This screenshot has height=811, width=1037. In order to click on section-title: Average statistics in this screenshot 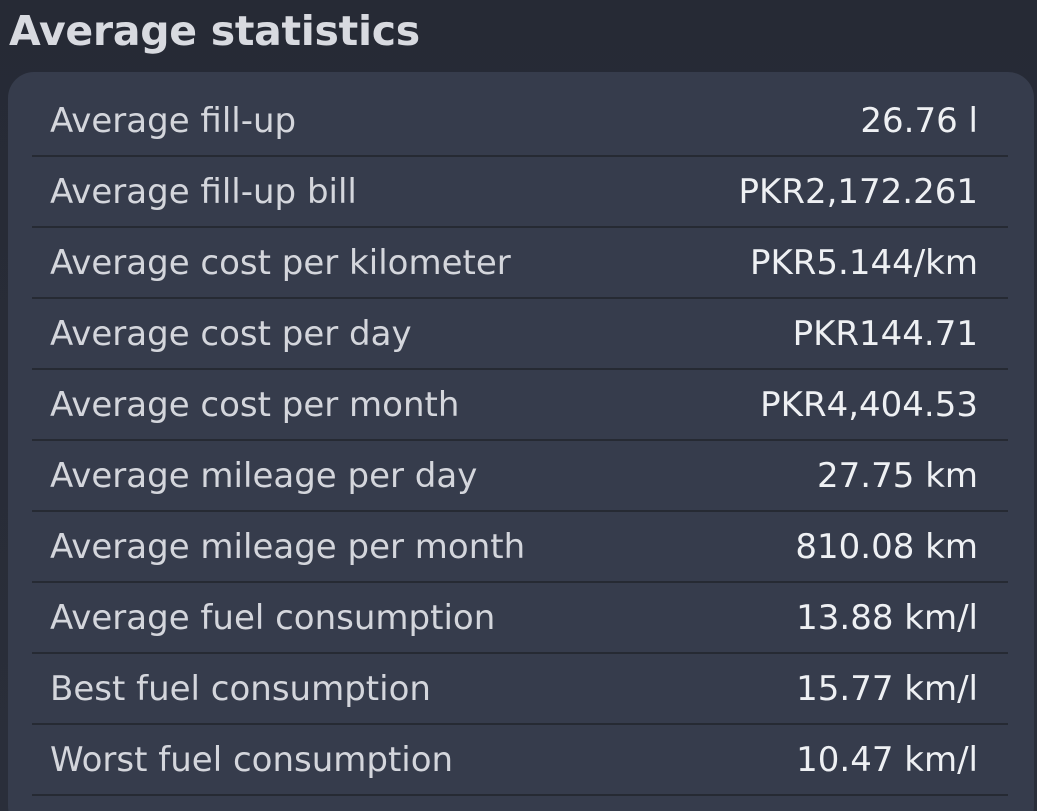, I will do `click(214, 31)`.